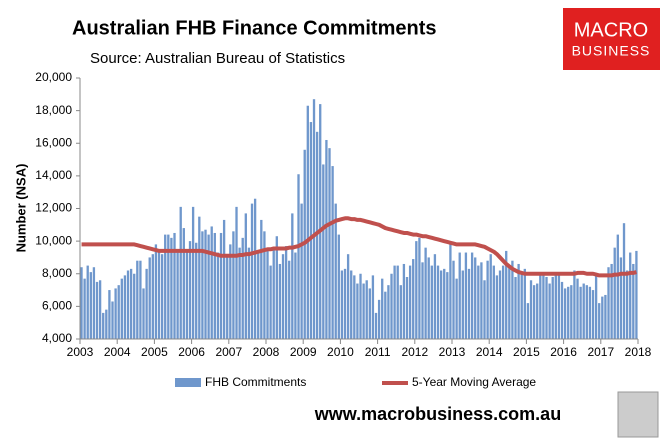 Image resolution: width=667 pixels, height=441 pixels. What do you see at coordinates (255, 382) in the screenshot?
I see `legend-label: FHB Commitments` at bounding box center [255, 382].